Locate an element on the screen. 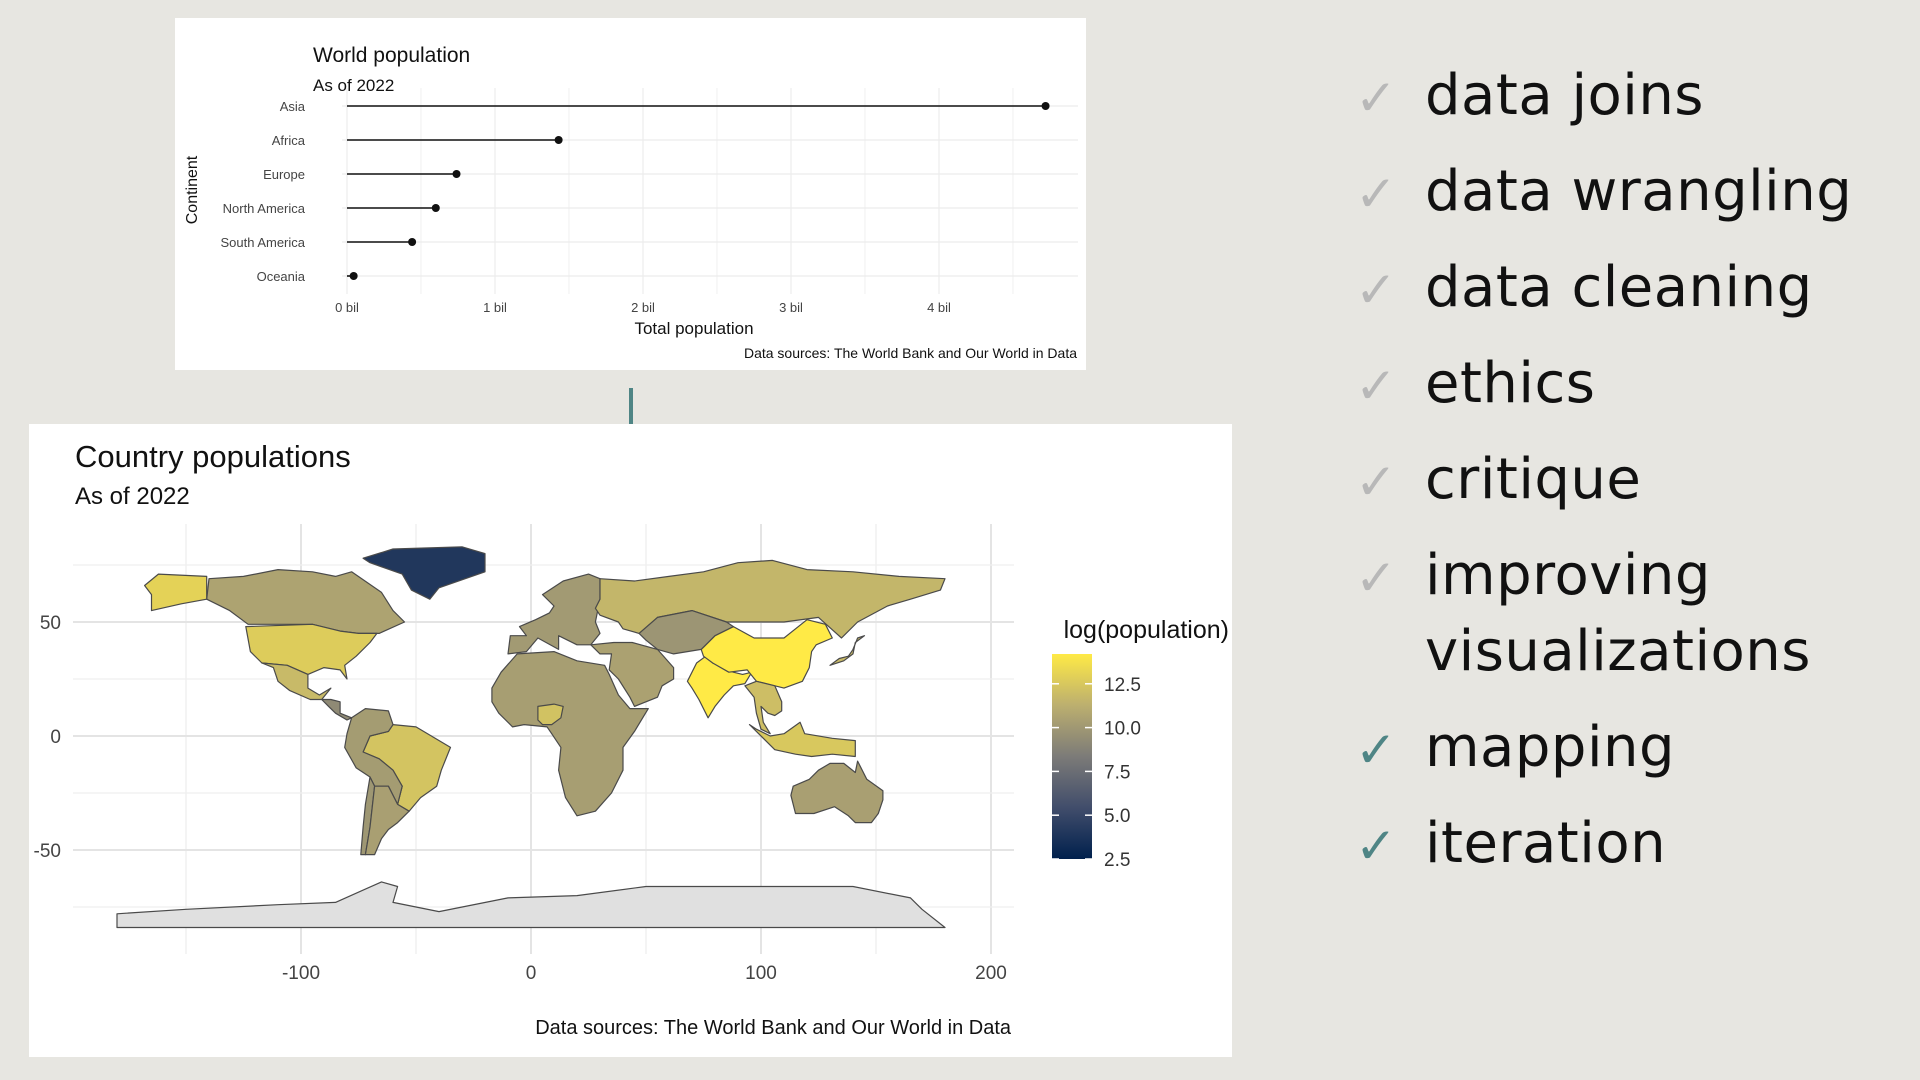 The width and height of the screenshot is (1920, 1080). map-x-tick-label: 200 is located at coordinates (991, 973).